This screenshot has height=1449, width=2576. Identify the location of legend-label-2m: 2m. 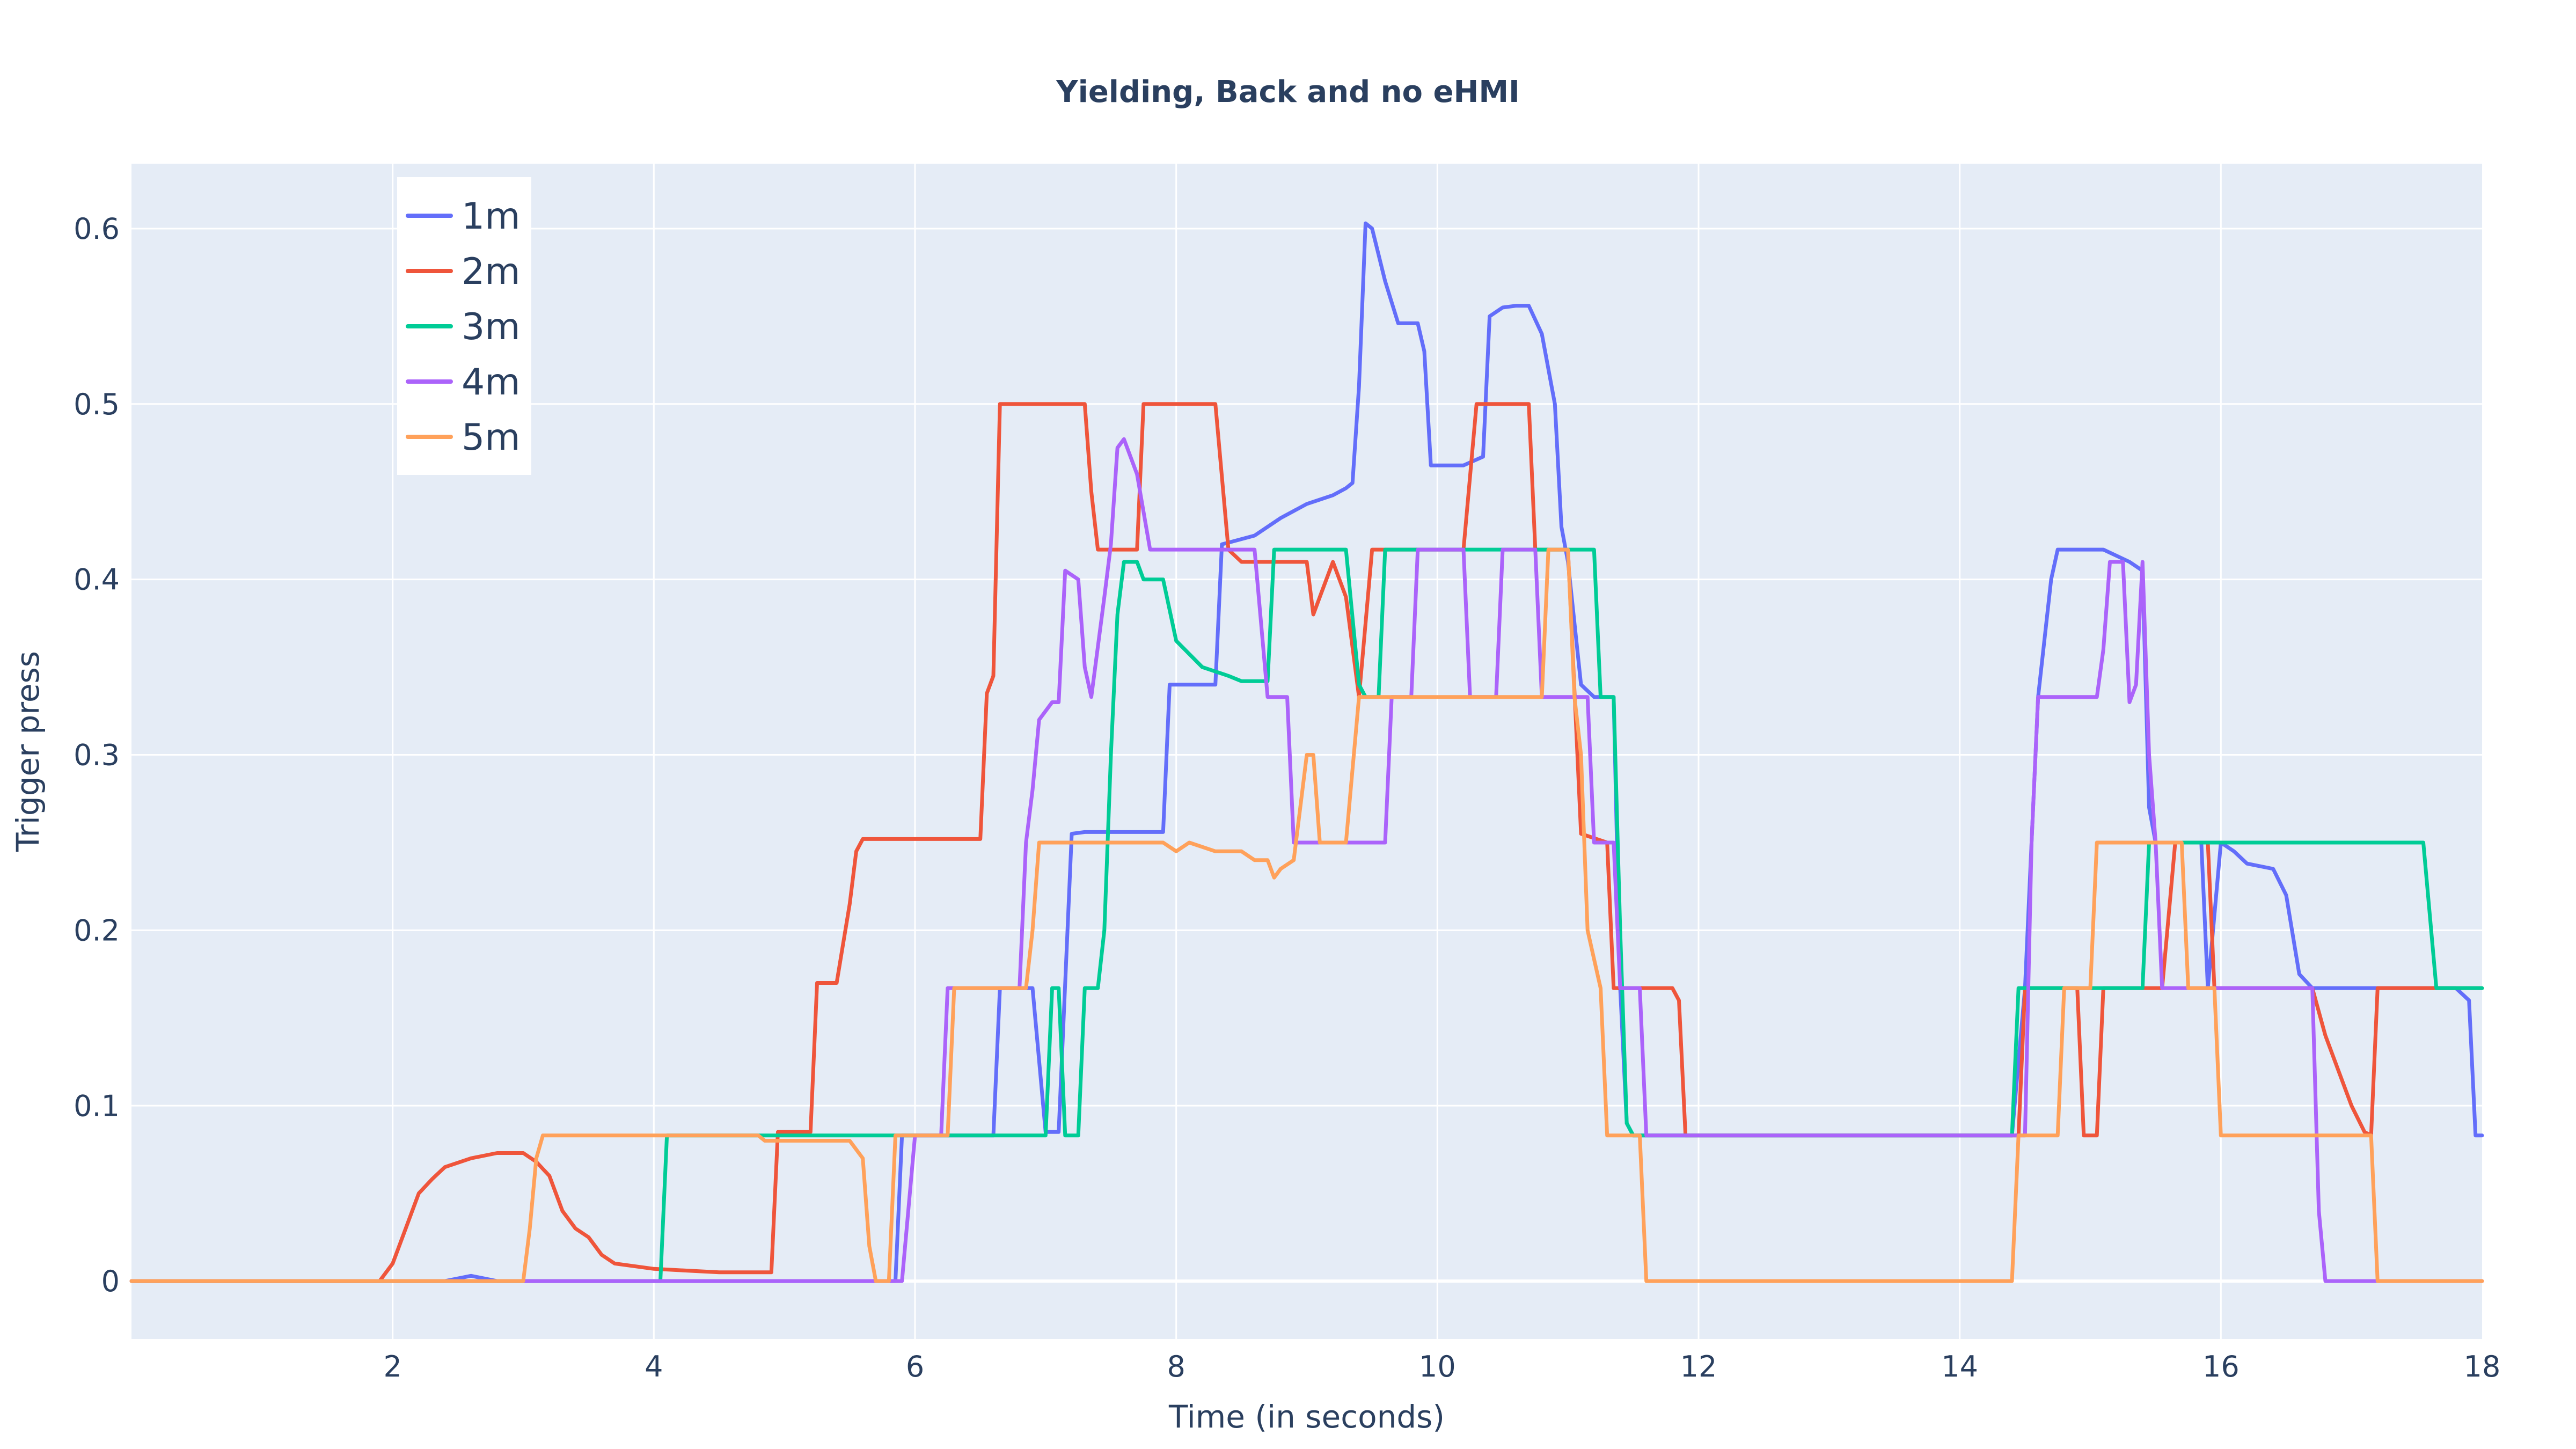
(491, 272).